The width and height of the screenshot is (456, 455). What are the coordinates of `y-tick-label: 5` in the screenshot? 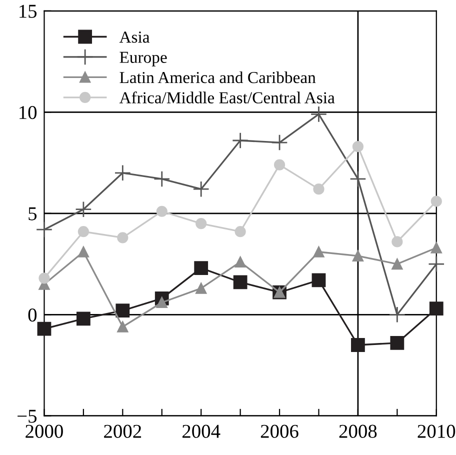 It's located at (32, 213).